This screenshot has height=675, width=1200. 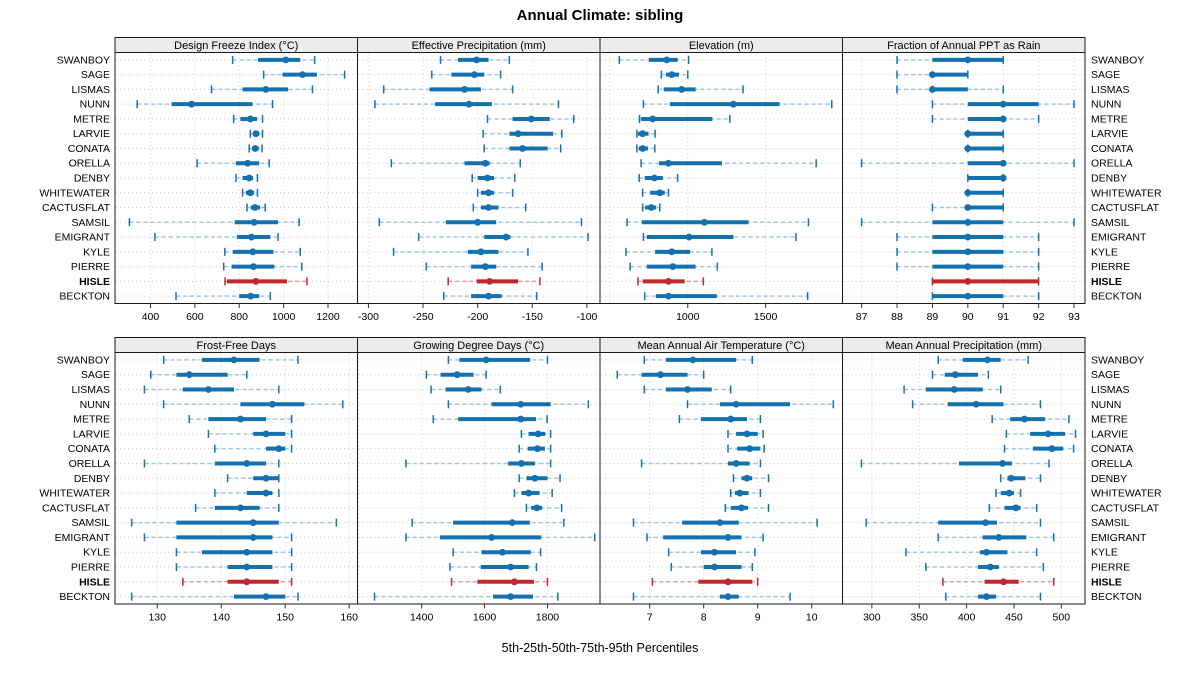 I want to click on station-label-right: DENBY, so click(x=1109, y=179).